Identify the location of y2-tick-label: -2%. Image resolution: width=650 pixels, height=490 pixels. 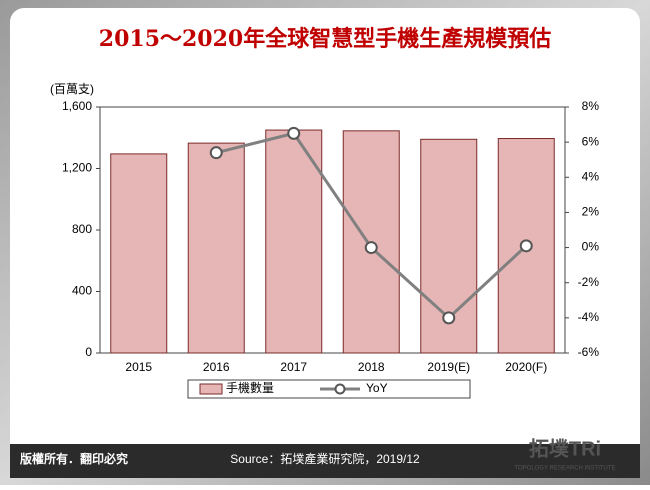
(589, 282).